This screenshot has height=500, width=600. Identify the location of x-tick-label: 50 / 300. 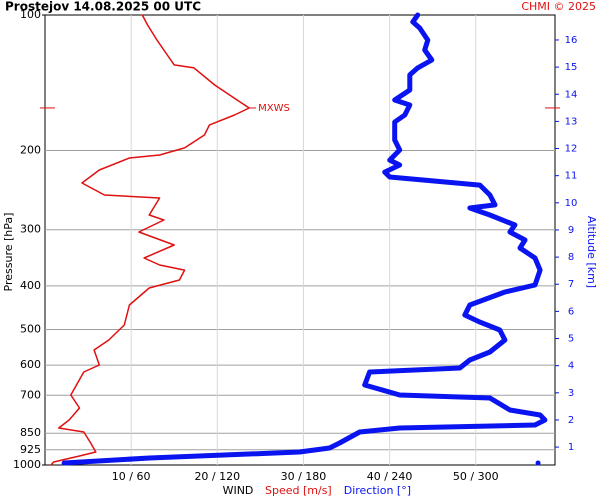
(476, 476).